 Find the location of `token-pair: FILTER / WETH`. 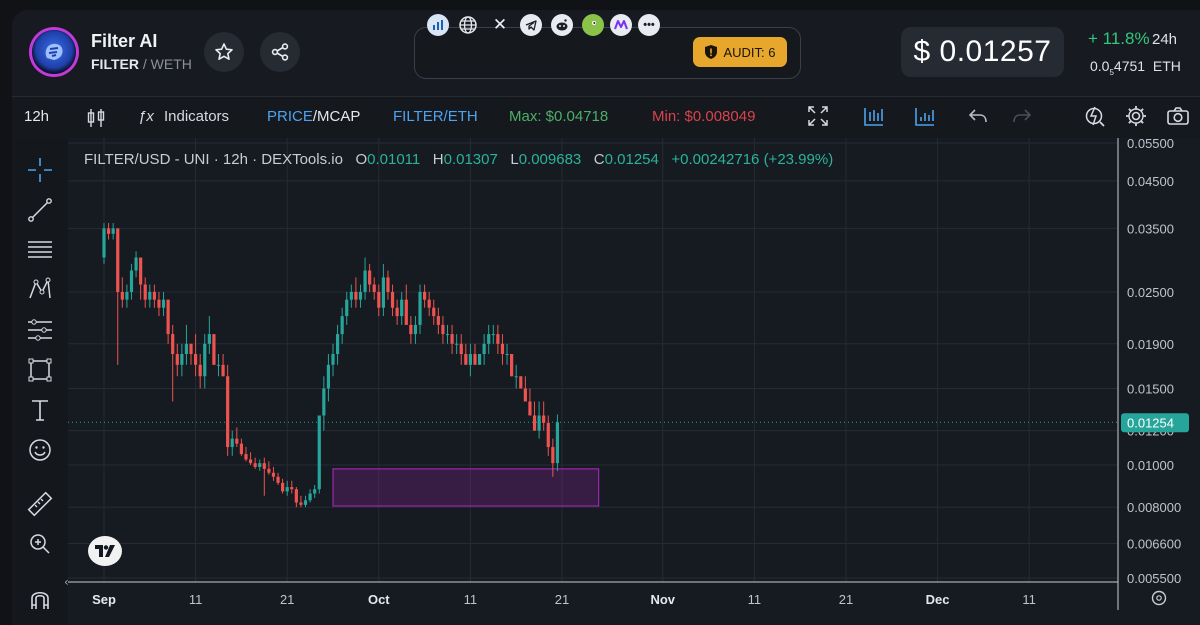

token-pair: FILTER / WETH is located at coordinates (141, 64).